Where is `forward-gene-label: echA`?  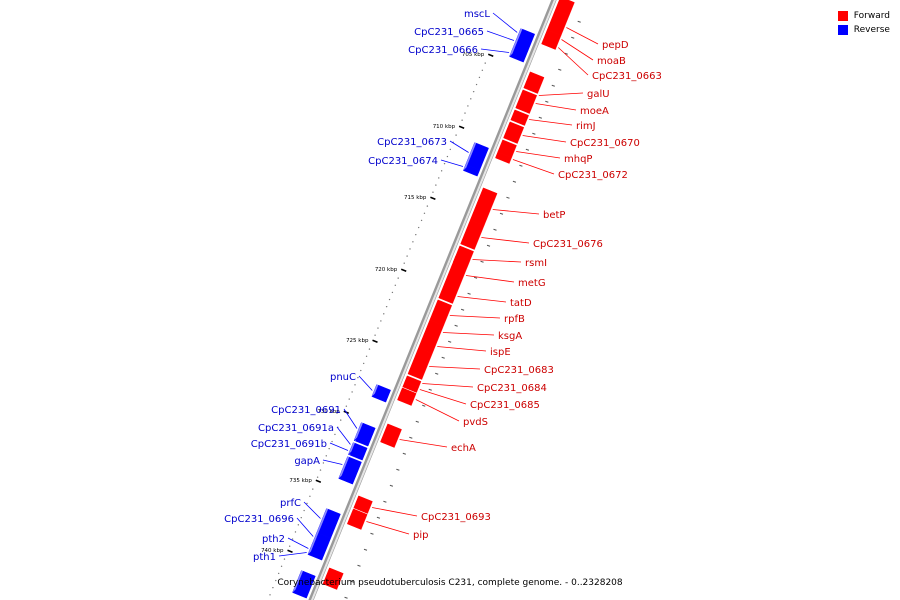 forward-gene-label: echA is located at coordinates (463, 448).